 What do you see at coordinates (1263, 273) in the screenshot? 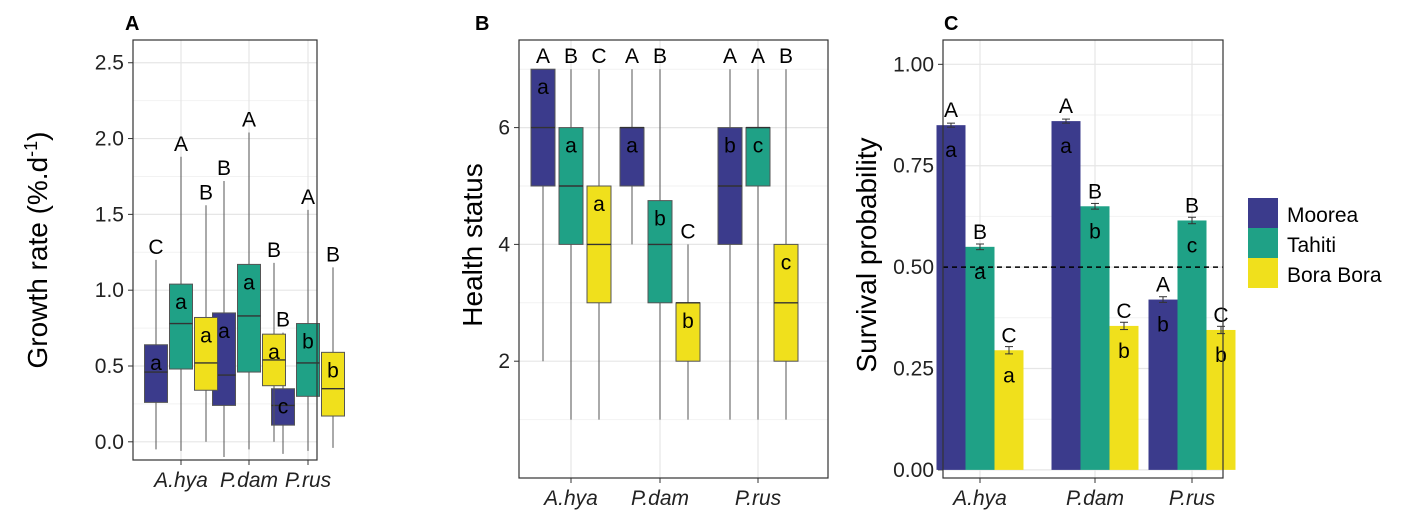
I see `legend-swatch-bora-bora` at bounding box center [1263, 273].